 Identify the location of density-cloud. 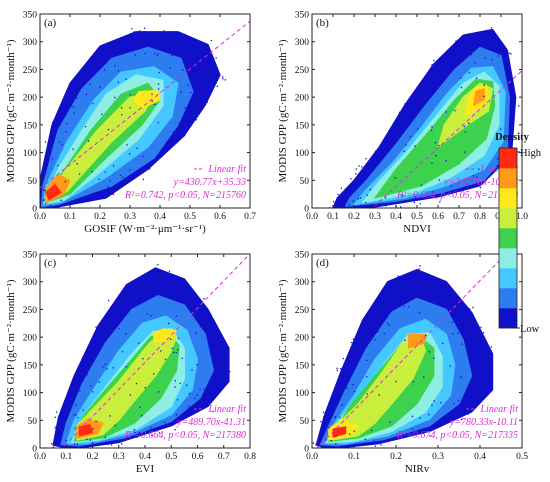
(409, 351).